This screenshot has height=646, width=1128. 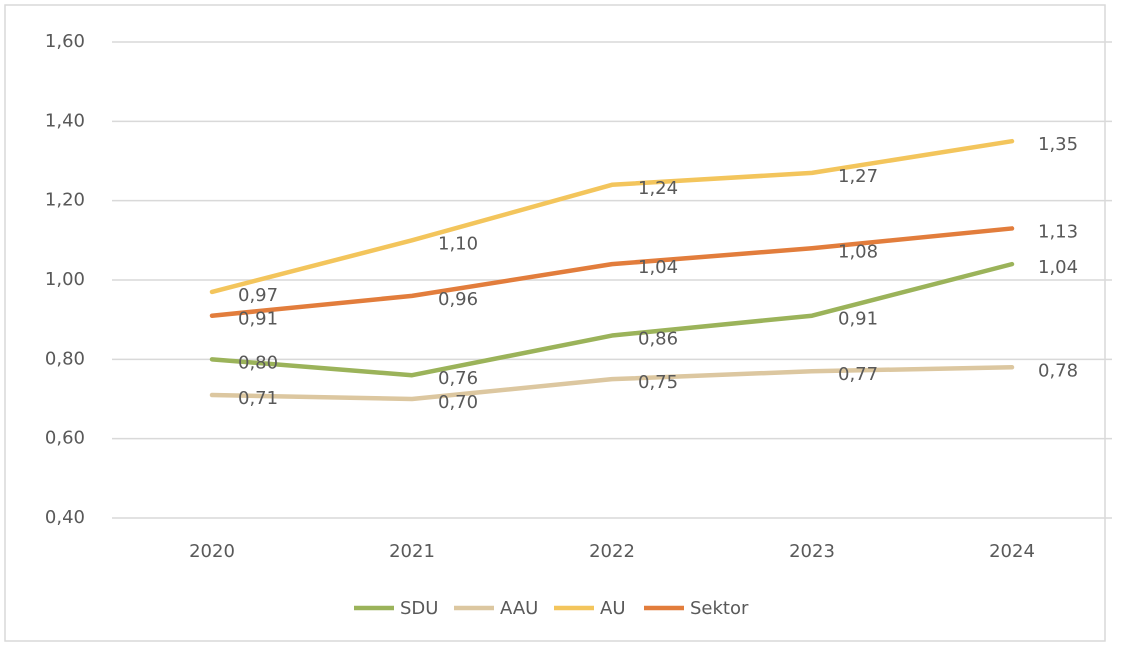 I want to click on x-tick-label: 2024, so click(x=1012, y=551).